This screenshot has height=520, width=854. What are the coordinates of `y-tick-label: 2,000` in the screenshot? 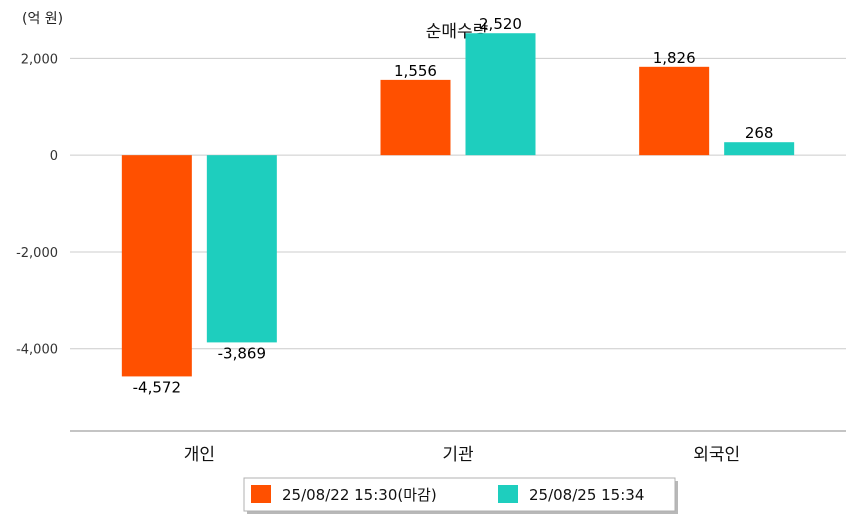 It's located at (39, 59).